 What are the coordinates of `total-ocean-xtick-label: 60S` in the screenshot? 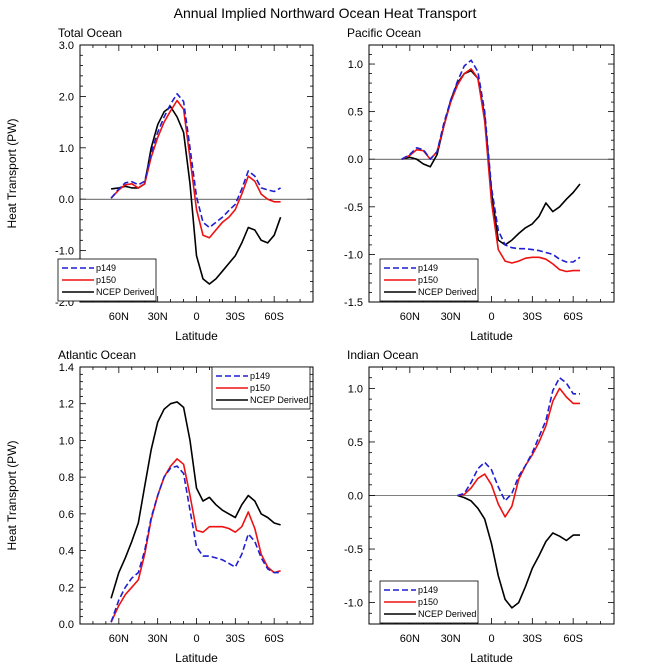 It's located at (274, 317).